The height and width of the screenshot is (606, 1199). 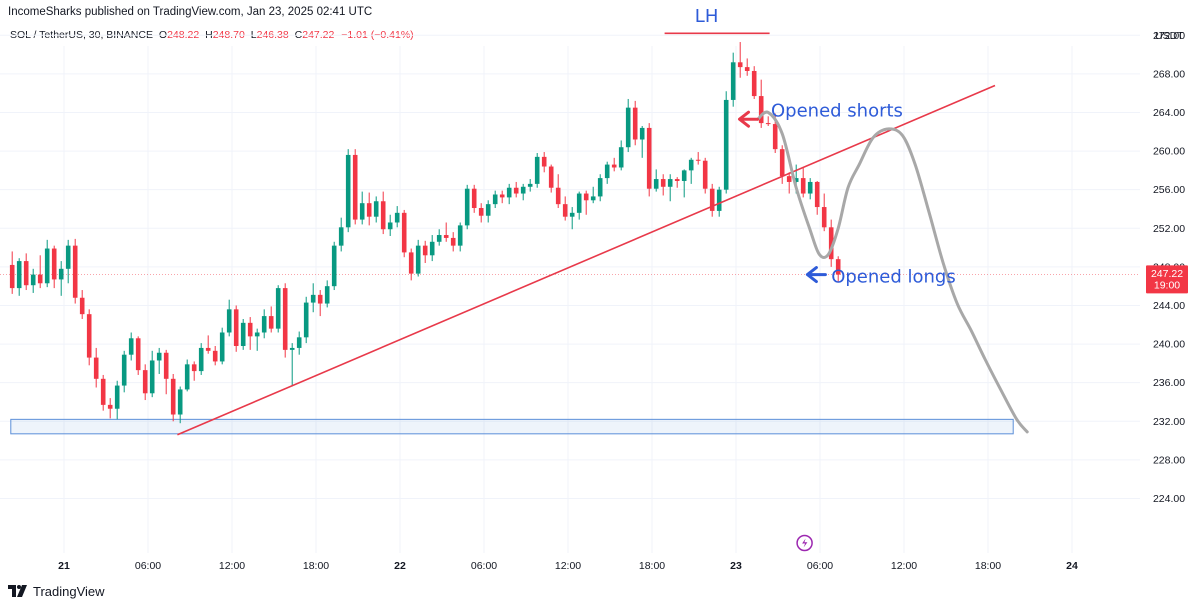 What do you see at coordinates (1169, 190) in the screenshot?
I see `y-tick-label: 256.00` at bounding box center [1169, 190].